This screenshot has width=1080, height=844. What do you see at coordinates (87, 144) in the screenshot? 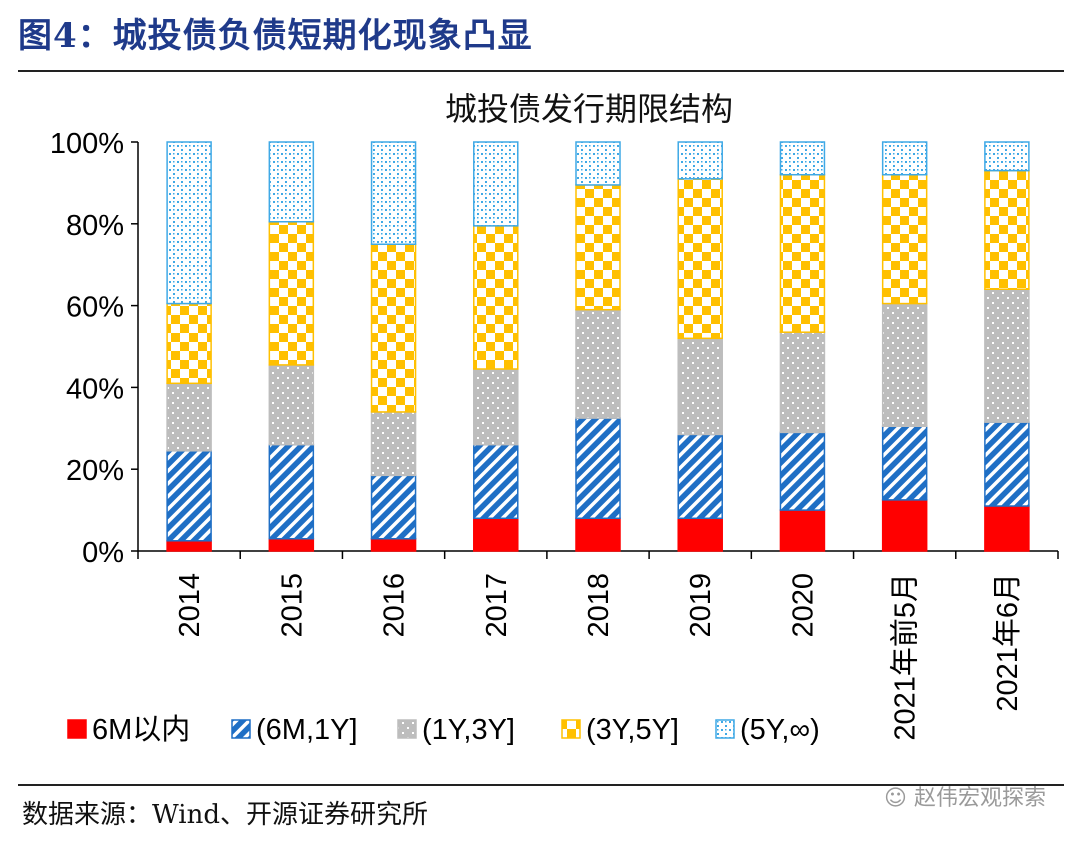
I see `y-tick-label: 100%` at bounding box center [87, 144].